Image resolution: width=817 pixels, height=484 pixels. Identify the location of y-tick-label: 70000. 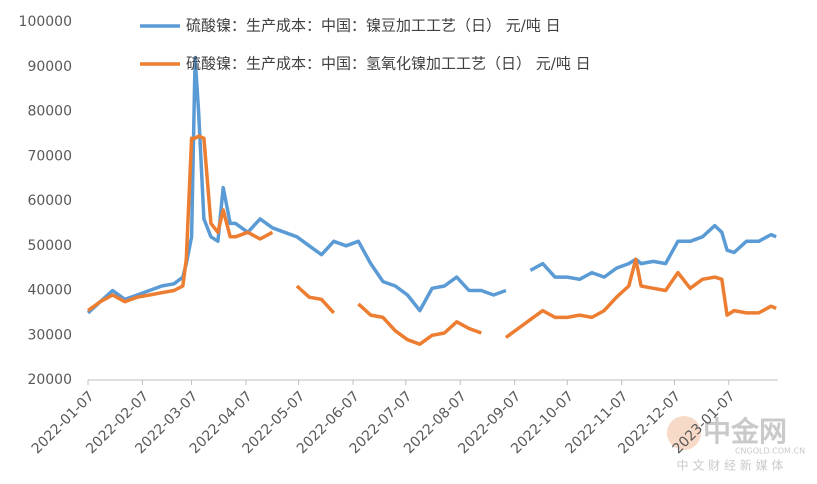
(49, 156).